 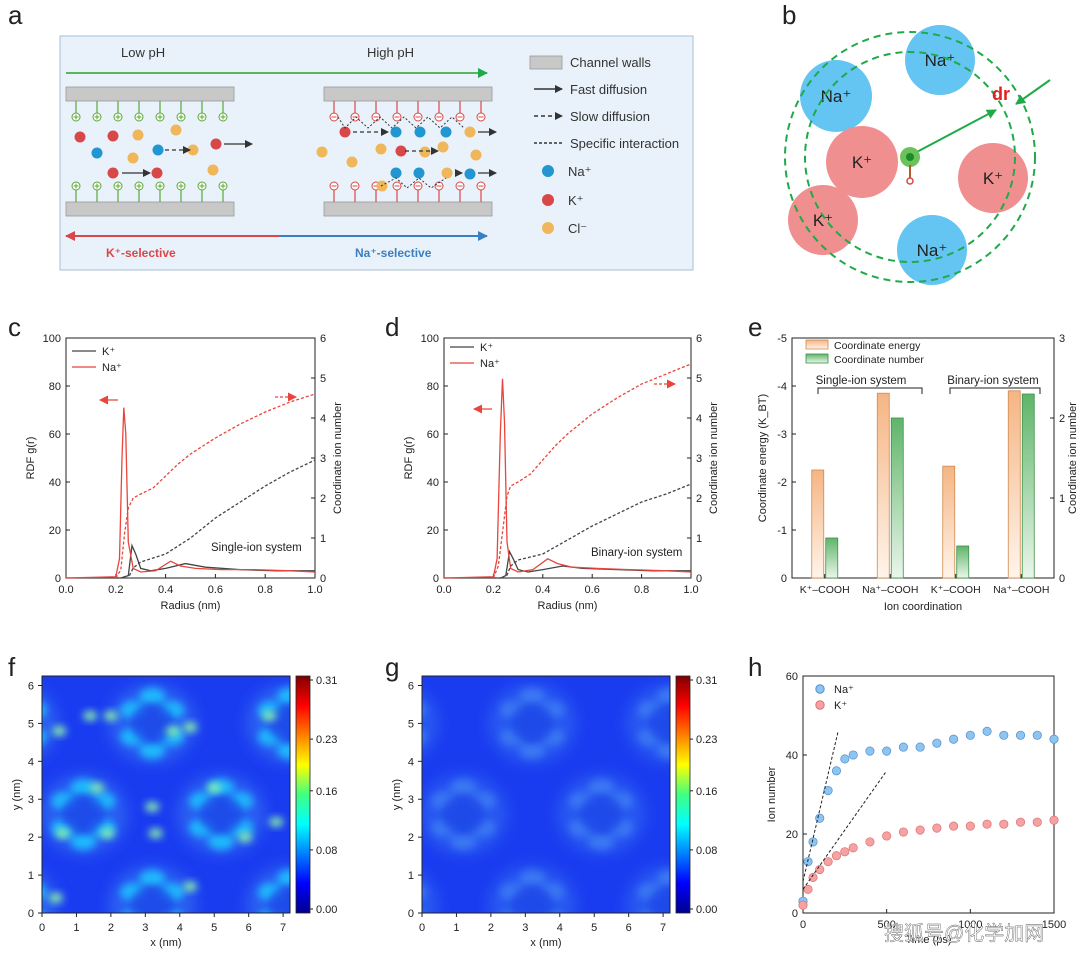 What do you see at coordinates (782, 339) in the screenshot?
I see `y-tick-label: -5` at bounding box center [782, 339].